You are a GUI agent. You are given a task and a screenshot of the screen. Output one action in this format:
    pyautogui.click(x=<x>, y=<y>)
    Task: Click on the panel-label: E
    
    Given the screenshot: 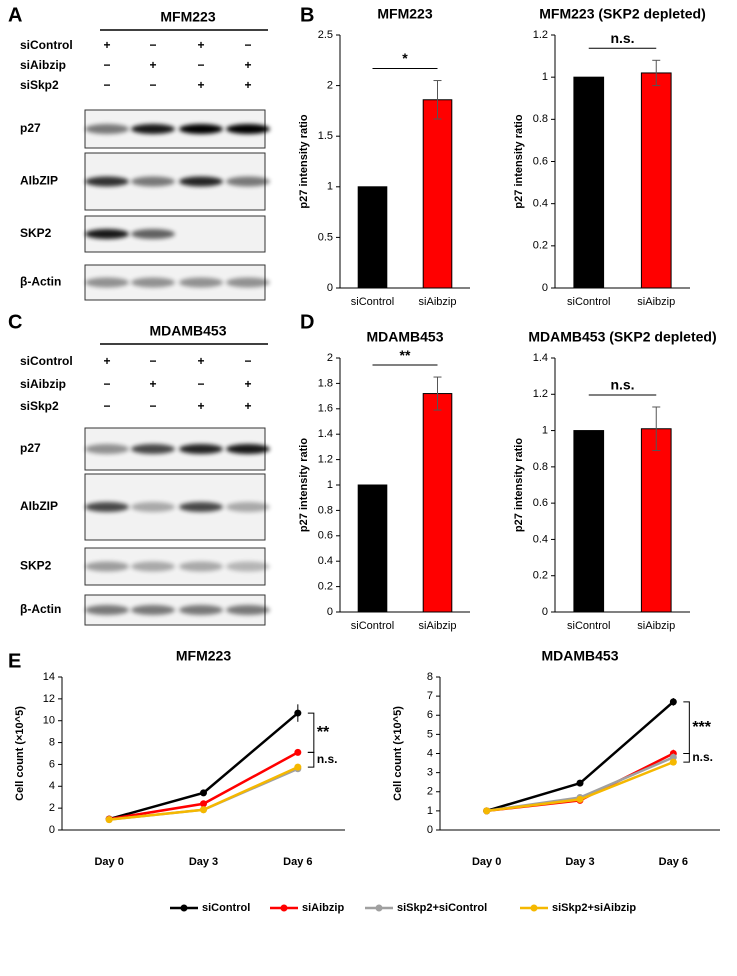 What is the action you would take?
    pyautogui.click(x=14, y=661)
    